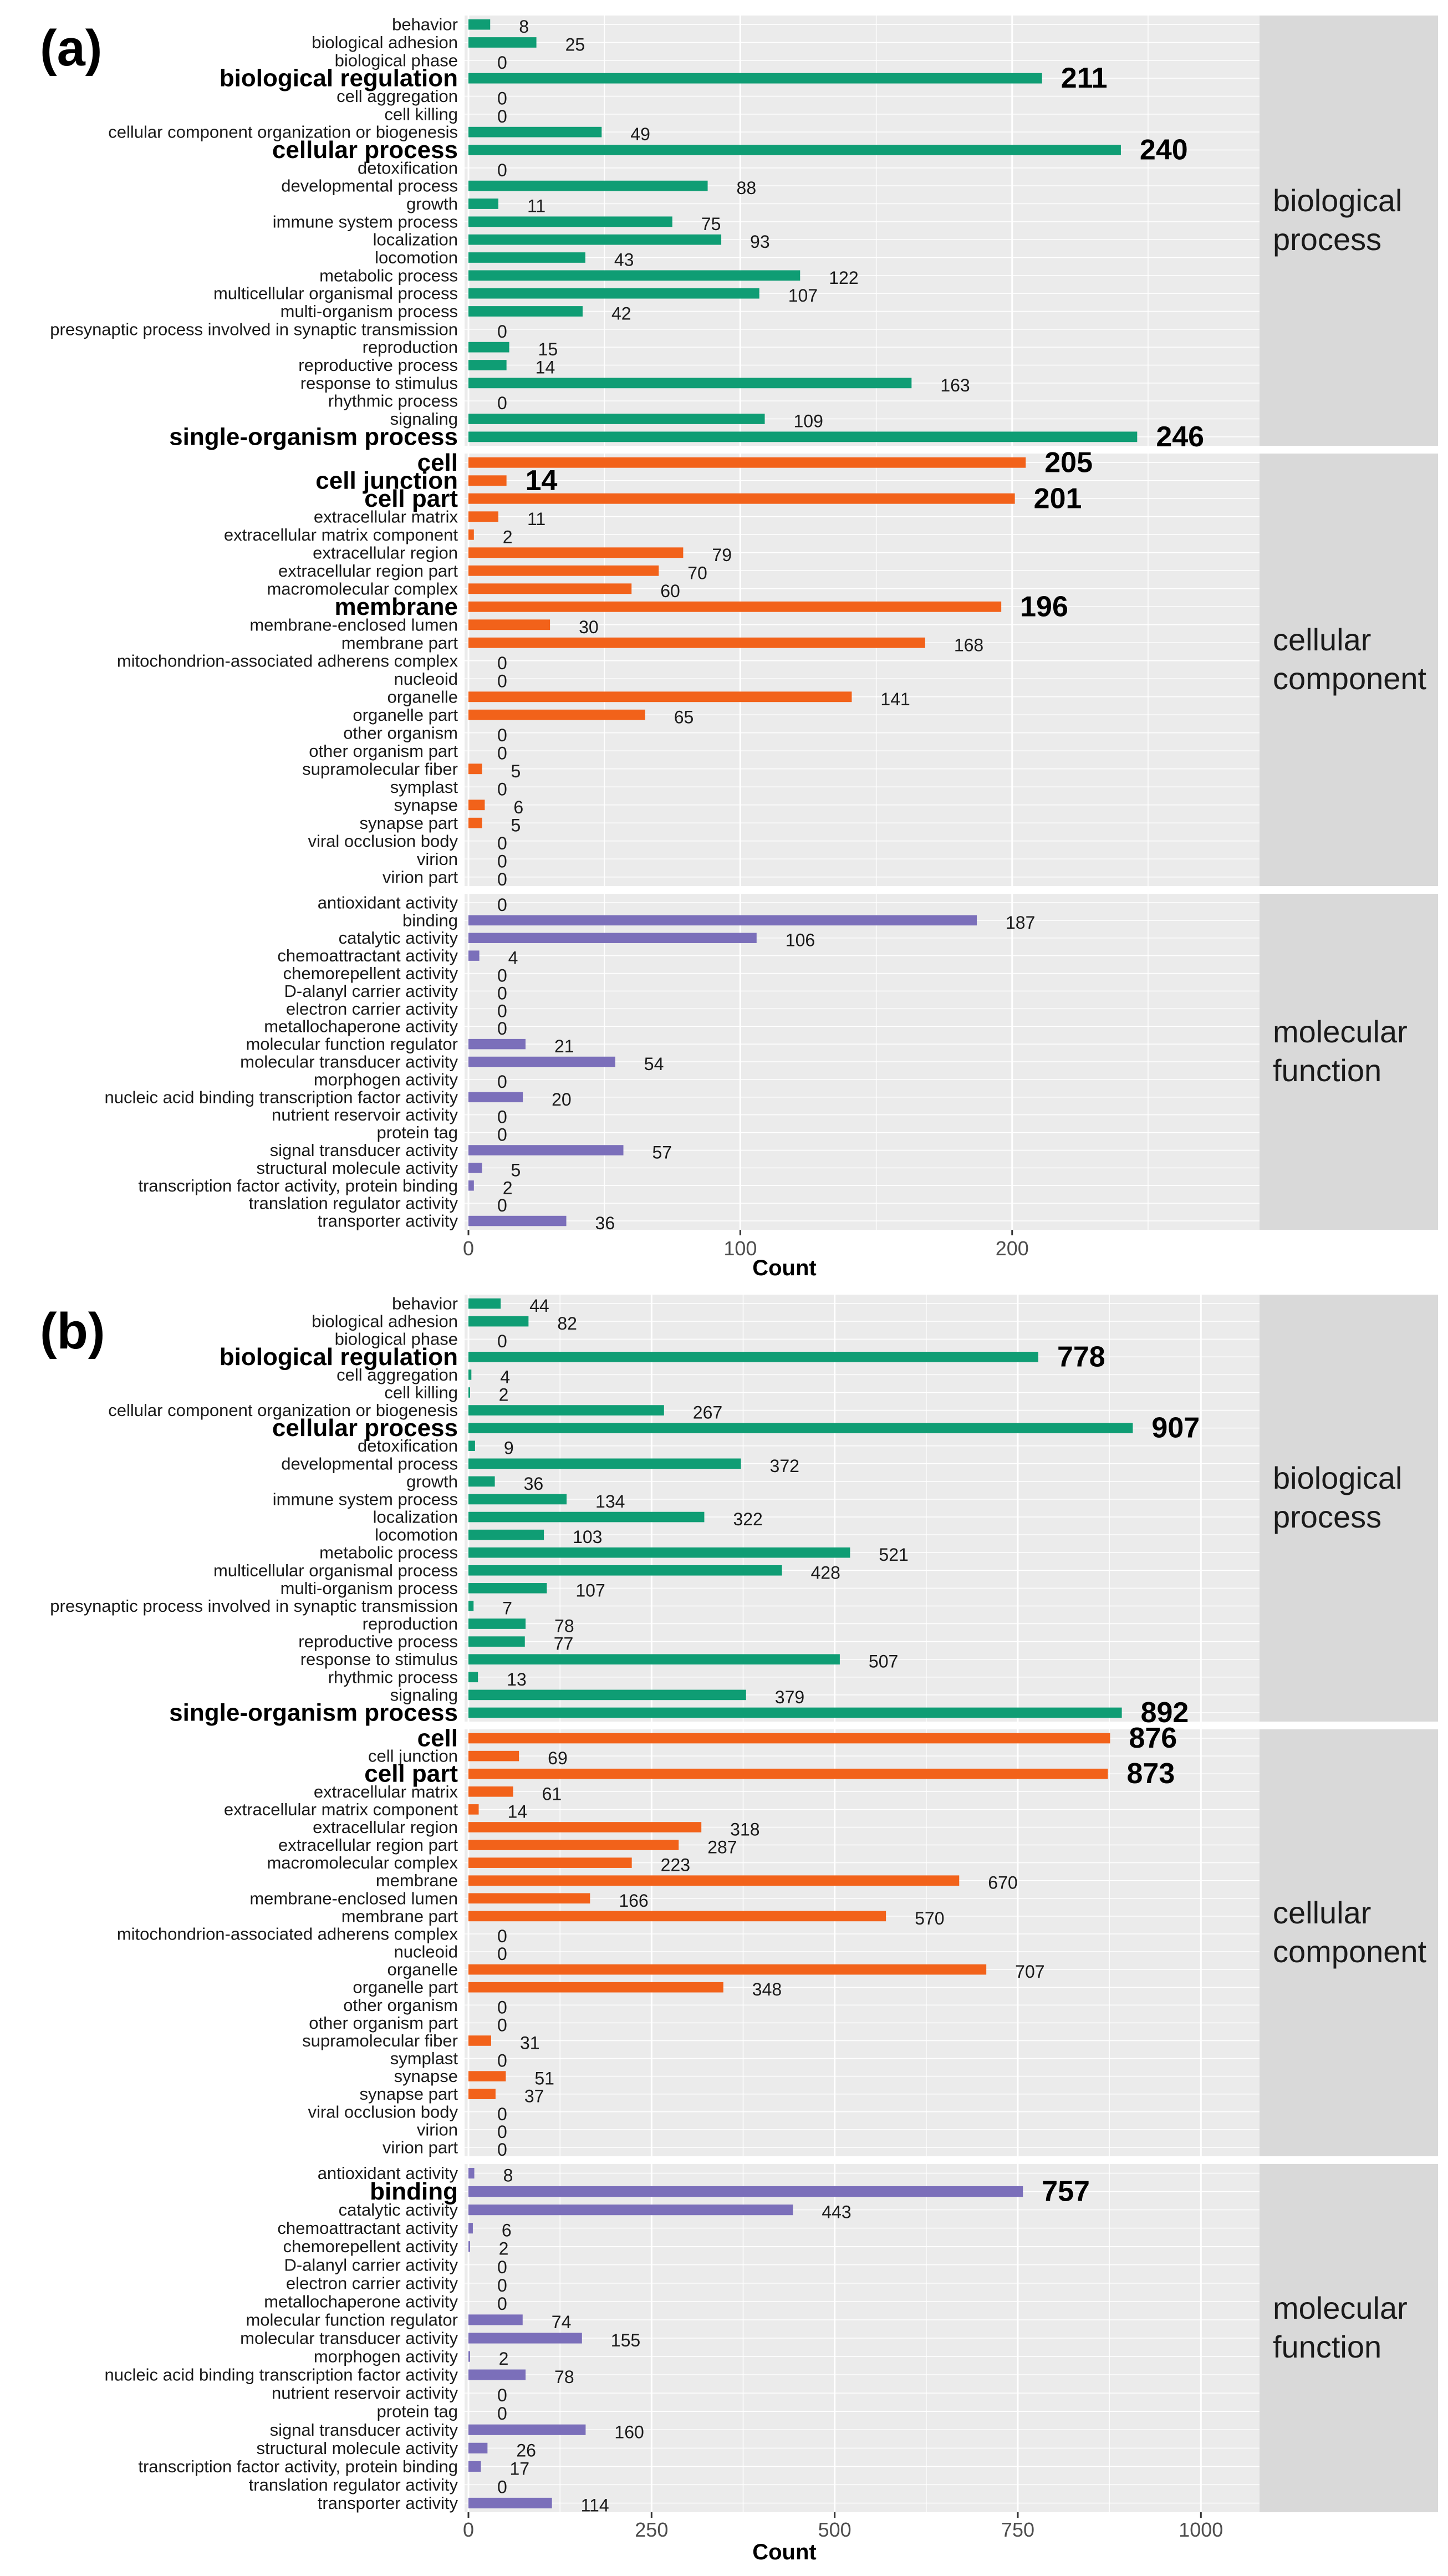 The image size is (1448, 2576). Describe the element at coordinates (398, 2210) in the screenshot. I see `chart-1-category-label: catalytic activity` at that location.